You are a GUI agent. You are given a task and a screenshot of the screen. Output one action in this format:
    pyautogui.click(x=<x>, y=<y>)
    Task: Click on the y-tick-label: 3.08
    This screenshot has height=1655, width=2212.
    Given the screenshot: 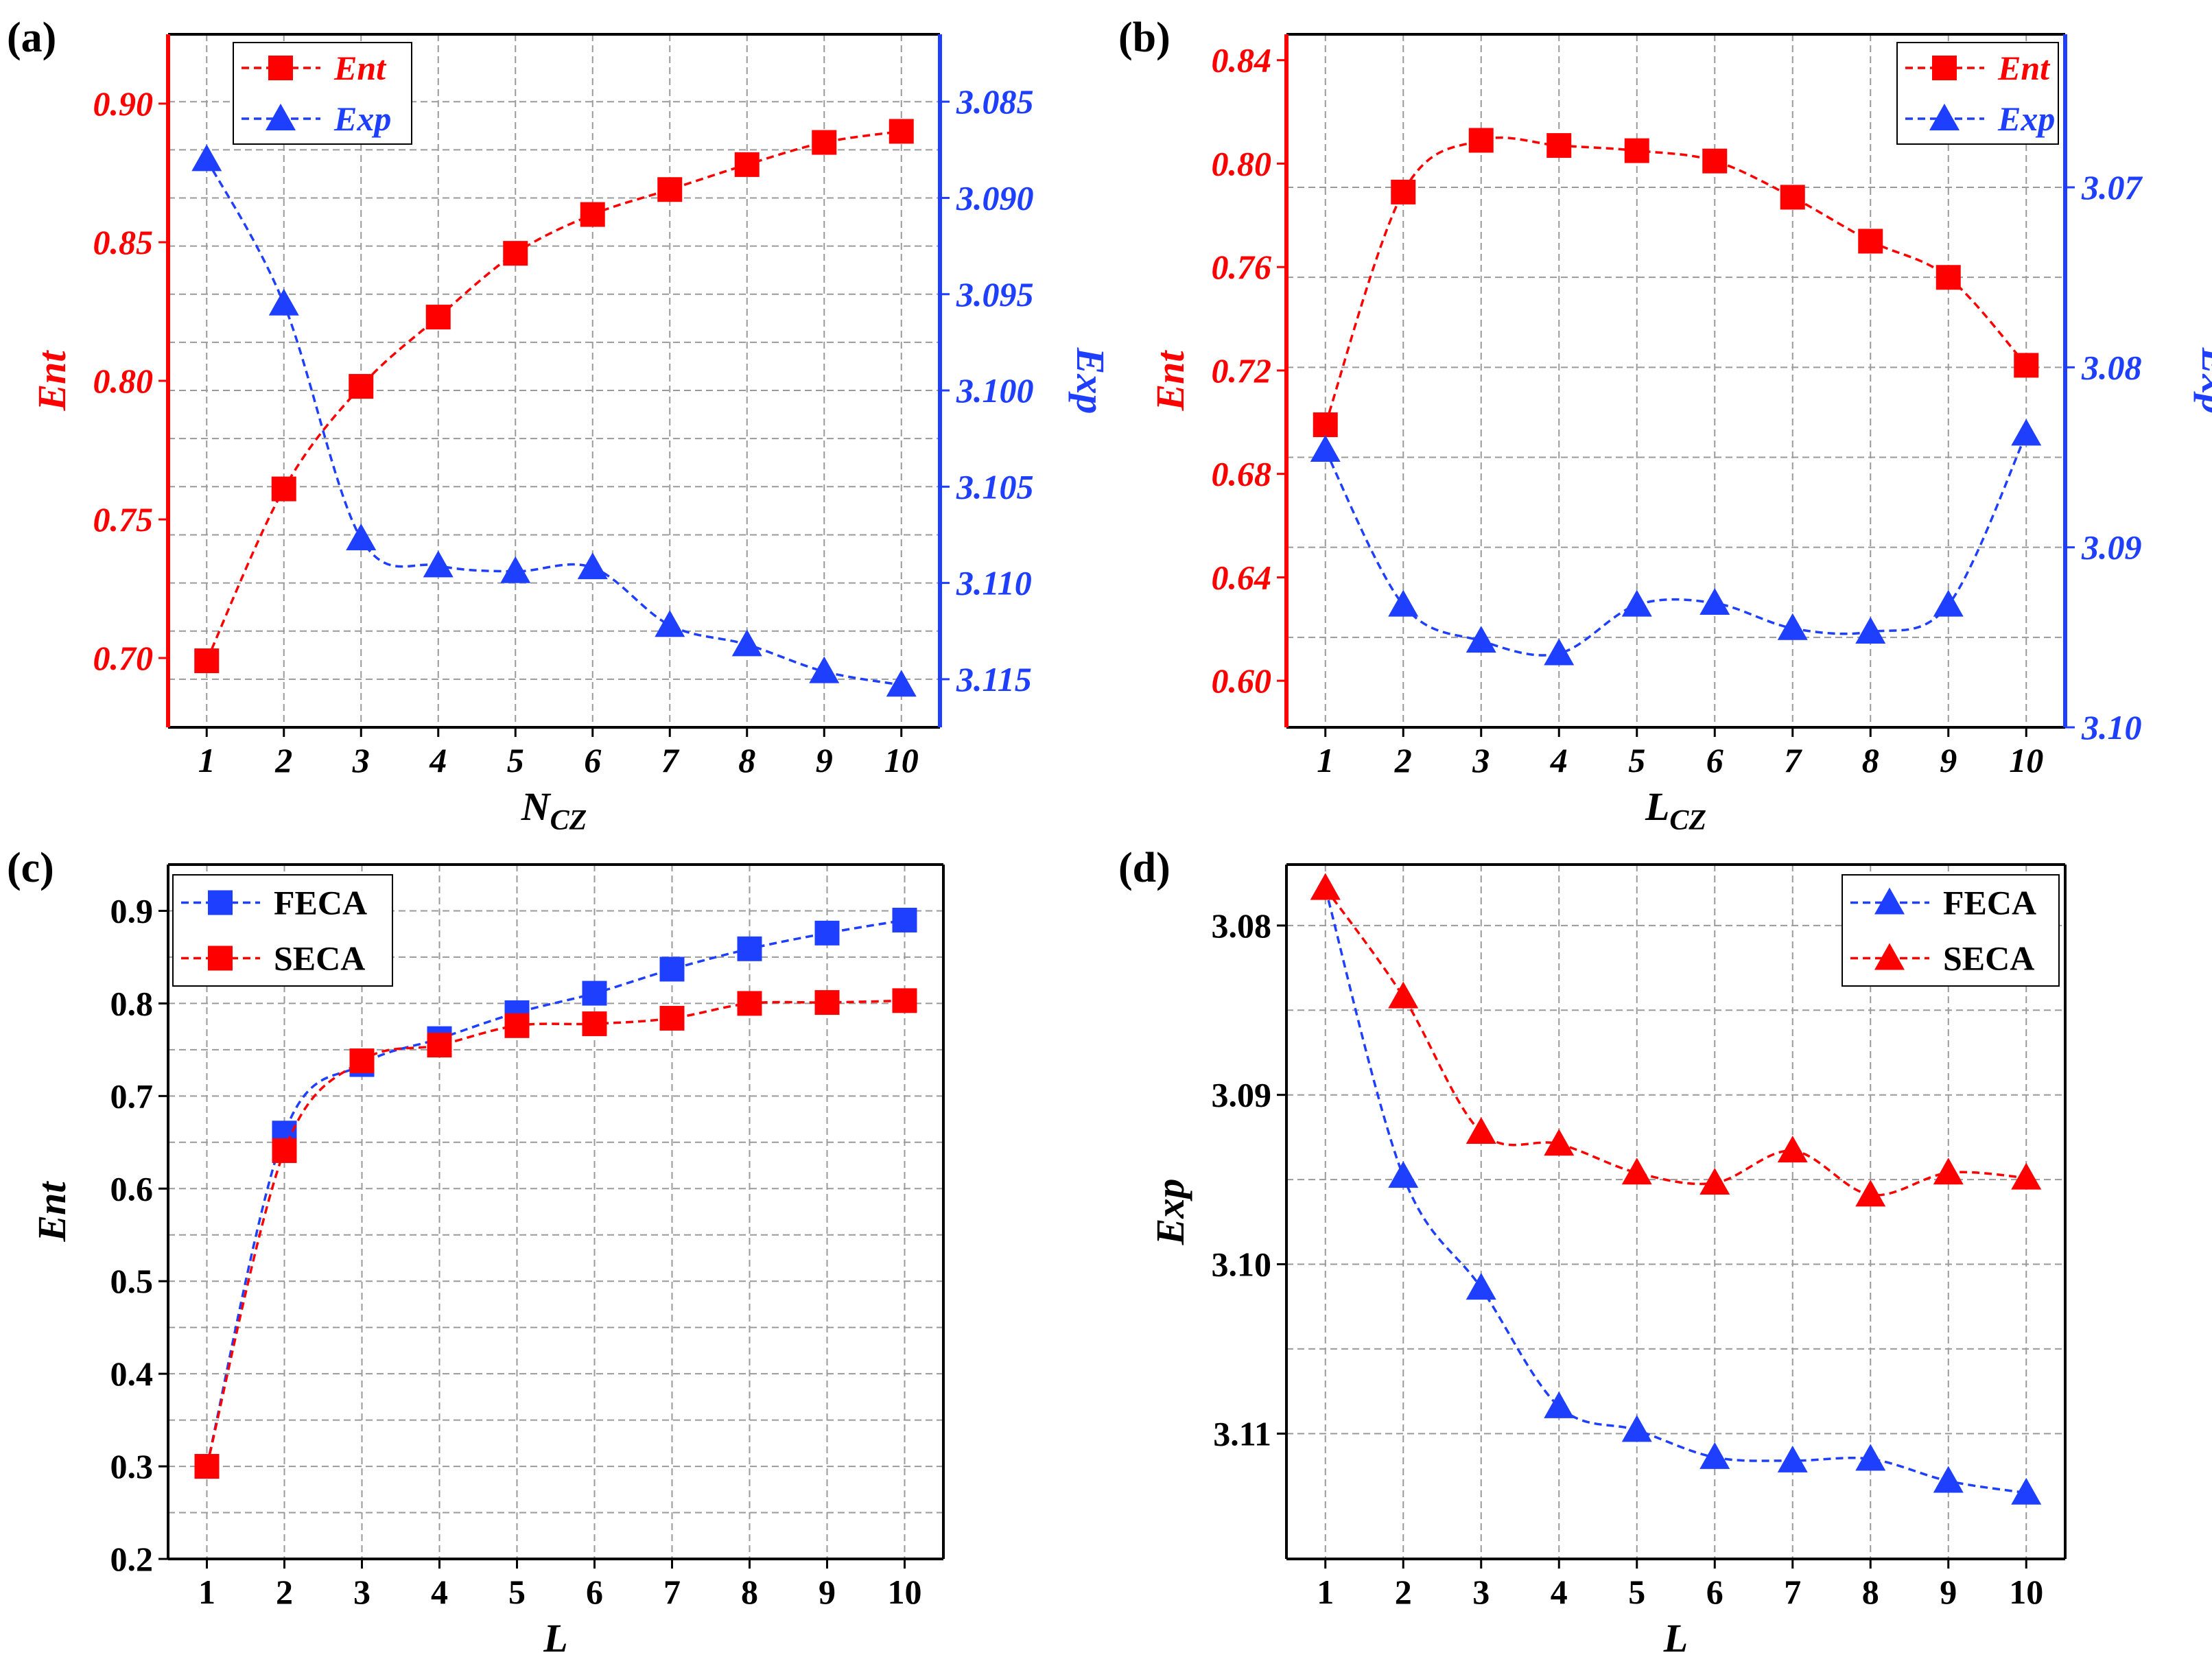 What is the action you would take?
    pyautogui.click(x=1242, y=925)
    